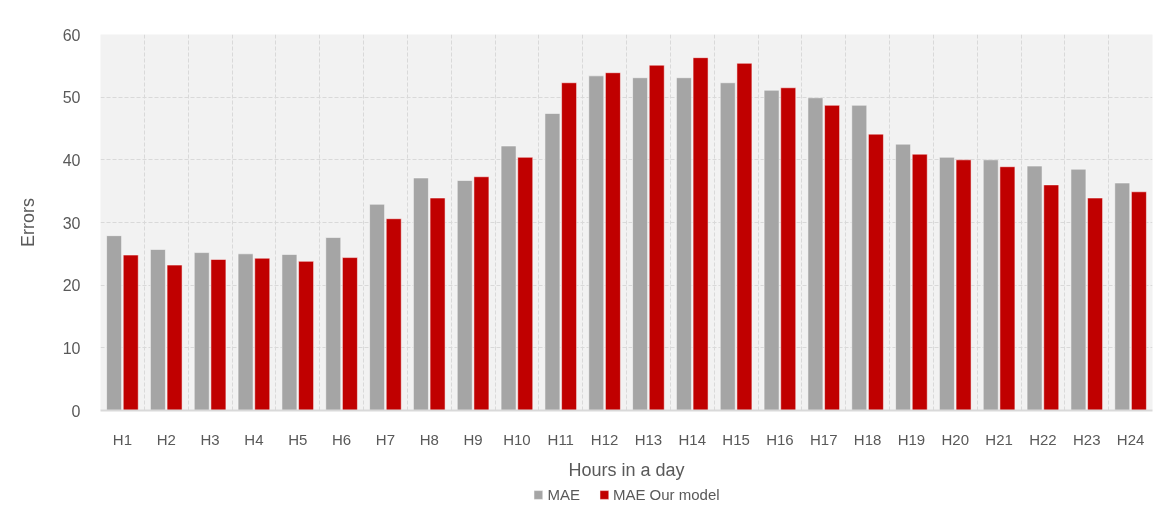 Image resolution: width=1174 pixels, height=532 pixels. Describe the element at coordinates (342, 439) in the screenshot. I see `x-tick-label: H6` at that location.